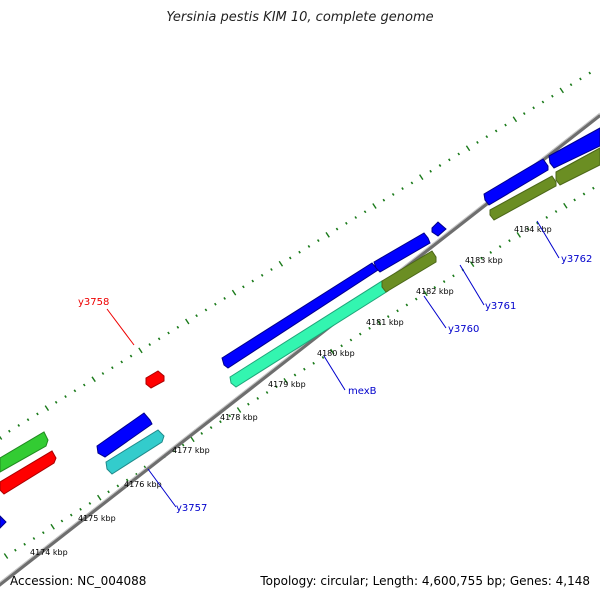 This screenshot has width=600, height=600. I want to click on accession-text: Accession: NC_004088, so click(78, 581).